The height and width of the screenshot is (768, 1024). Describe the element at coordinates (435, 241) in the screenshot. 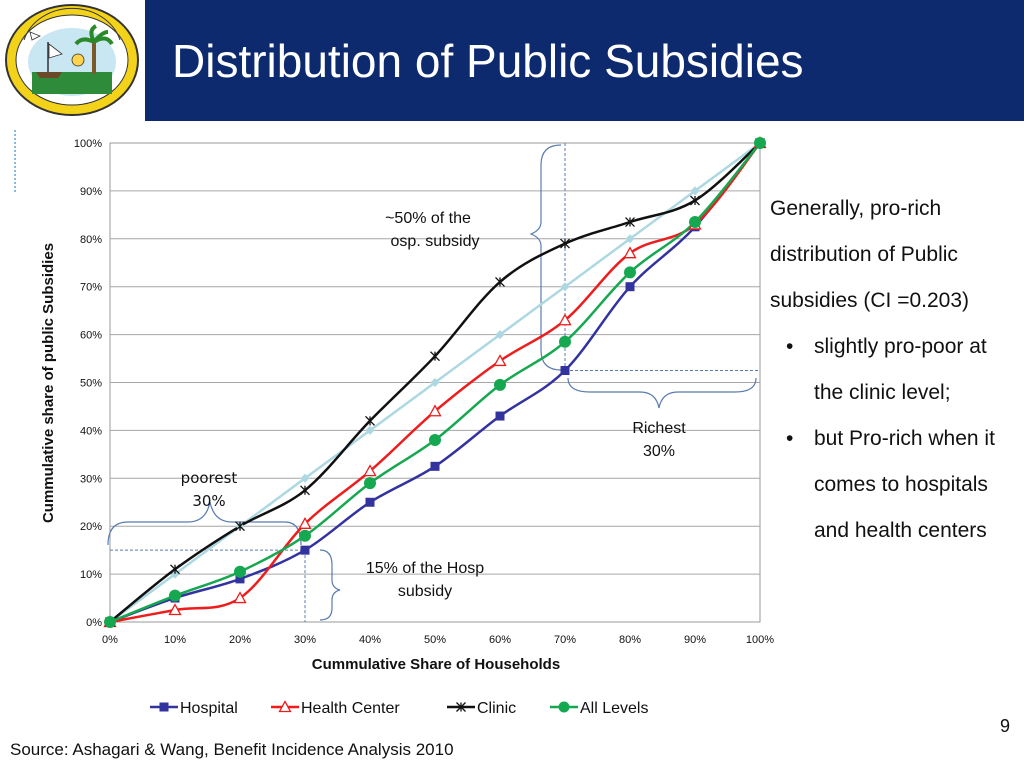

I see `annotation-hosp50-line2: osp. subsidy` at that location.